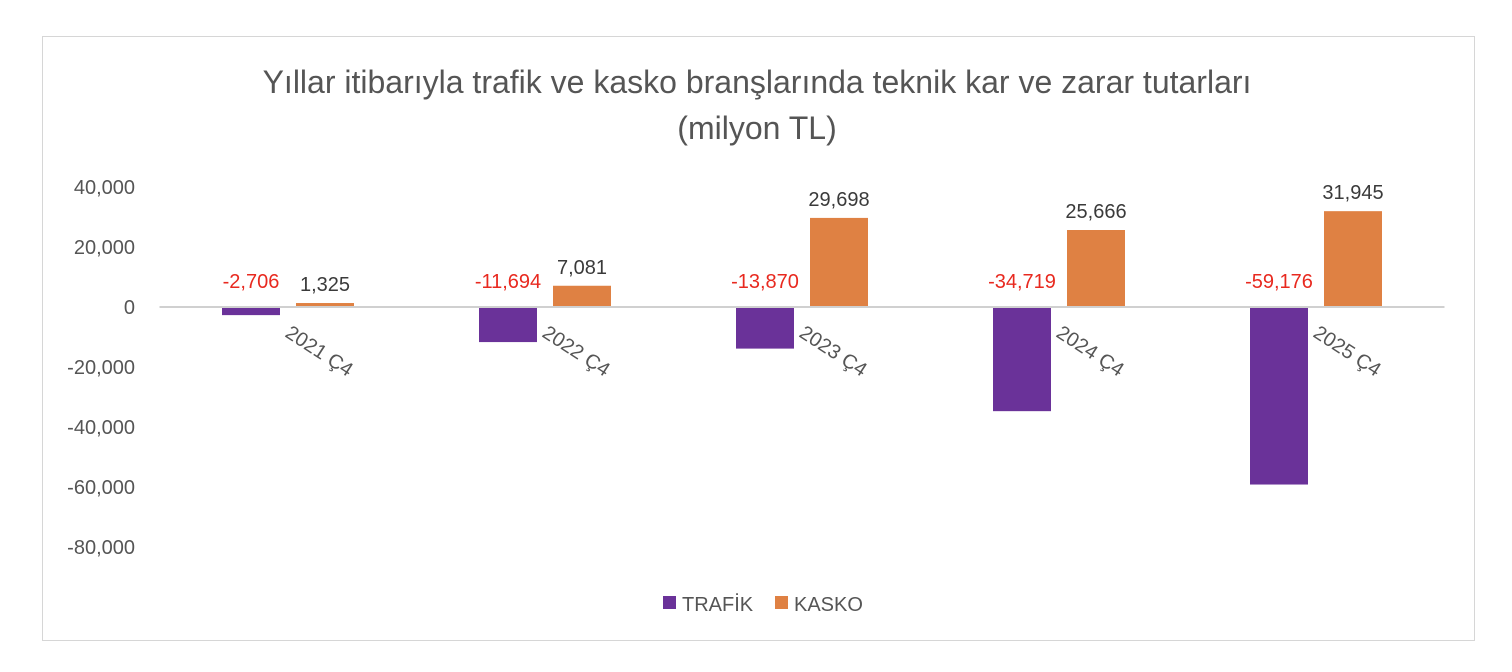  Describe the element at coordinates (1352, 193) in the screenshot. I see `data-label: 31,945` at that location.